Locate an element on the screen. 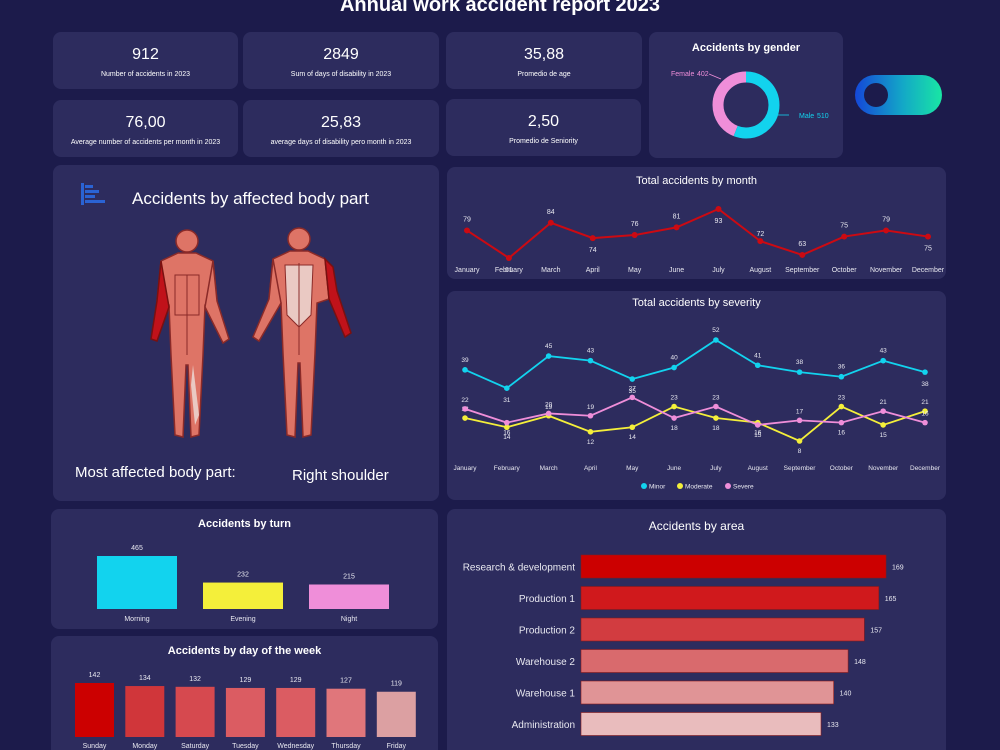 This screenshot has width=1000, height=750. most-affected-label: Most affected body part: is located at coordinates (155, 472).